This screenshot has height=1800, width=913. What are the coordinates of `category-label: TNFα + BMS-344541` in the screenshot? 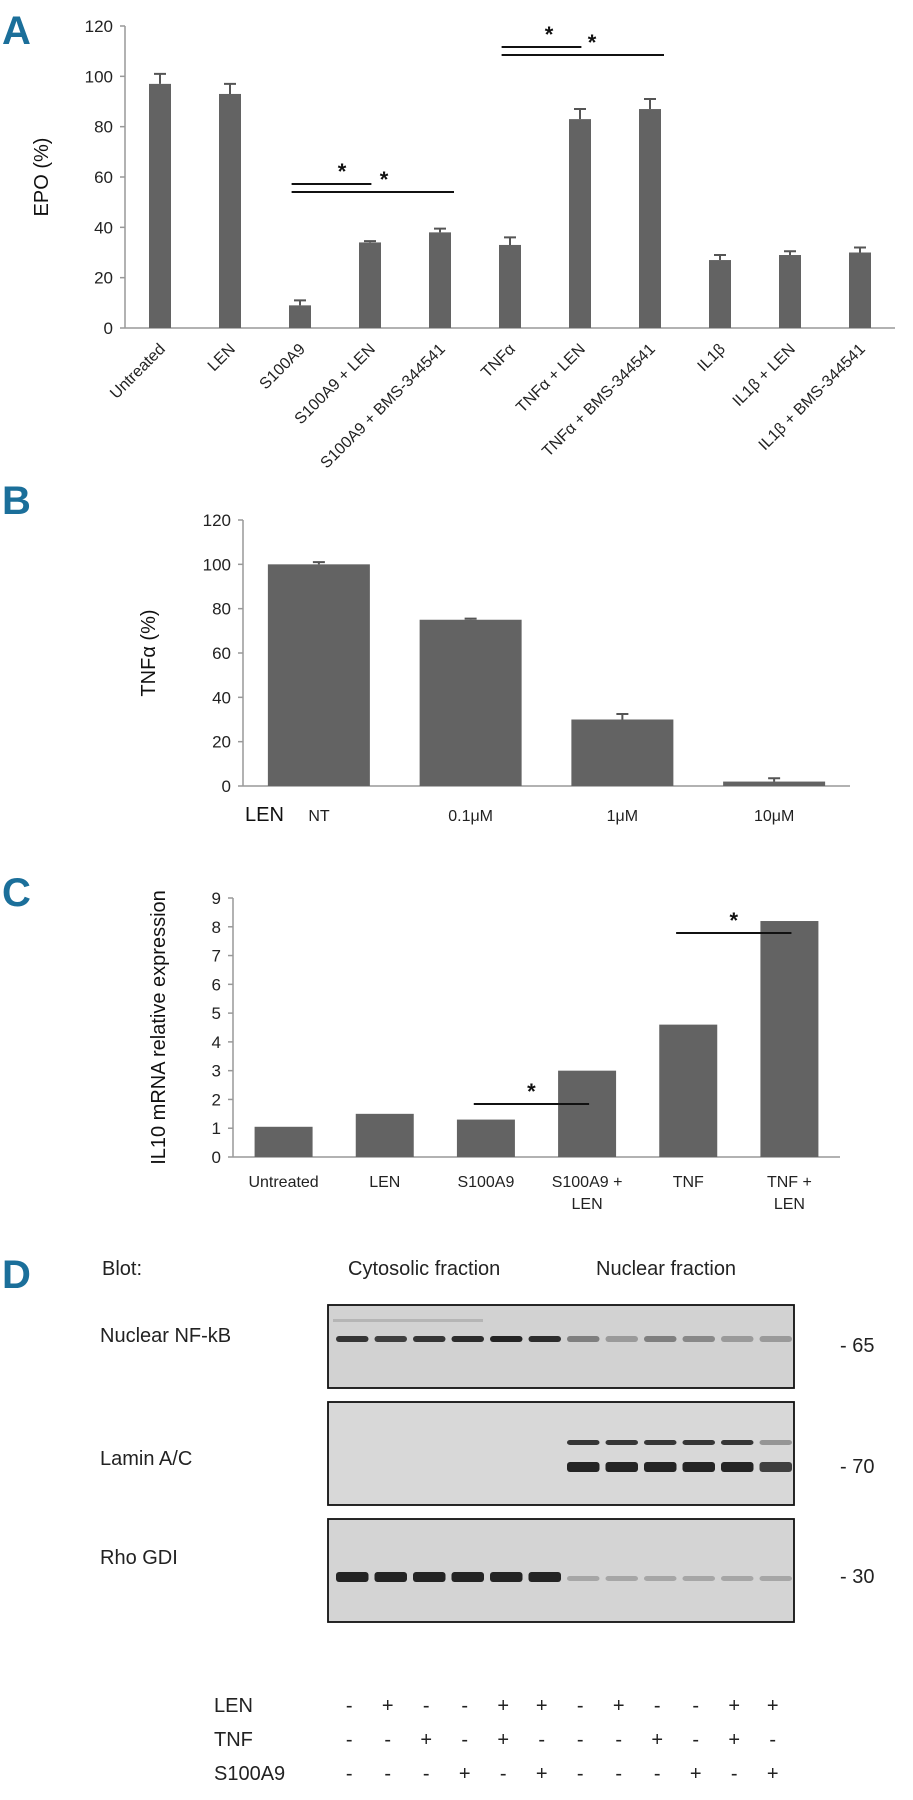 It's located at (599, 401).